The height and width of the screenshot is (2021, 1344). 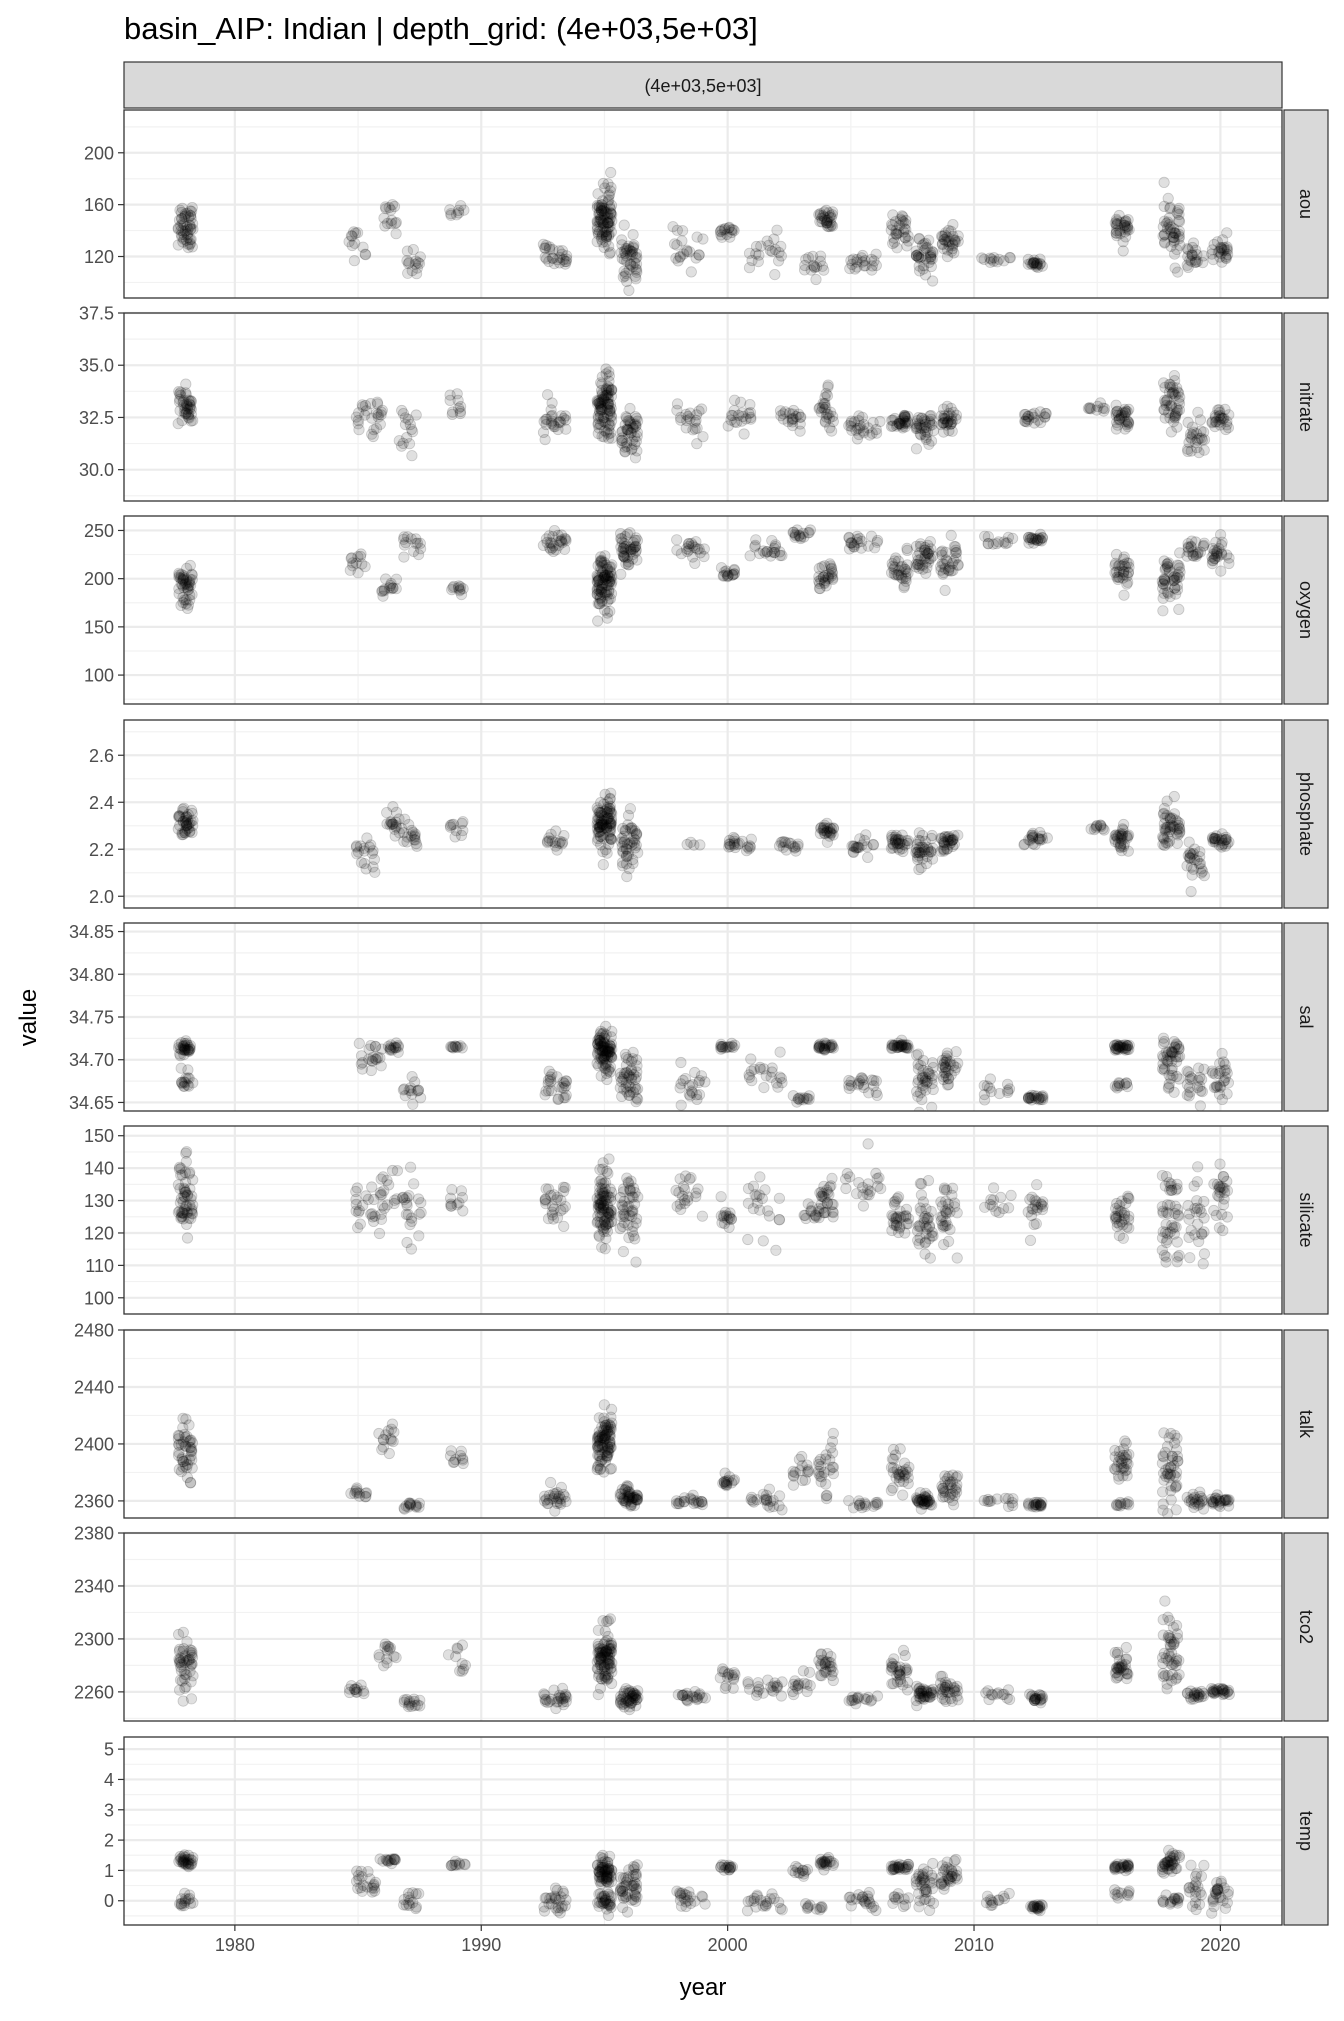 I want to click on y-tick-label: 35.0, so click(x=96, y=366).